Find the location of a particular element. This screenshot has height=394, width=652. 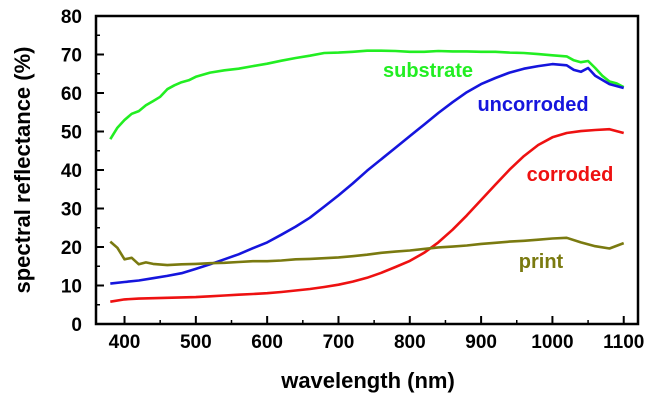

x-tick-label: 1100 is located at coordinates (623, 342).